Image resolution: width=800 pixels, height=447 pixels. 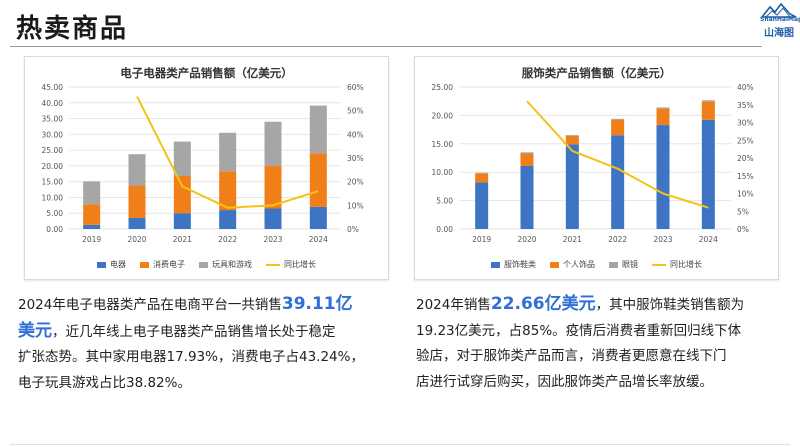 What do you see at coordinates (778, 10) in the screenshot?
I see `mountain-logo-icon` at bounding box center [778, 10].